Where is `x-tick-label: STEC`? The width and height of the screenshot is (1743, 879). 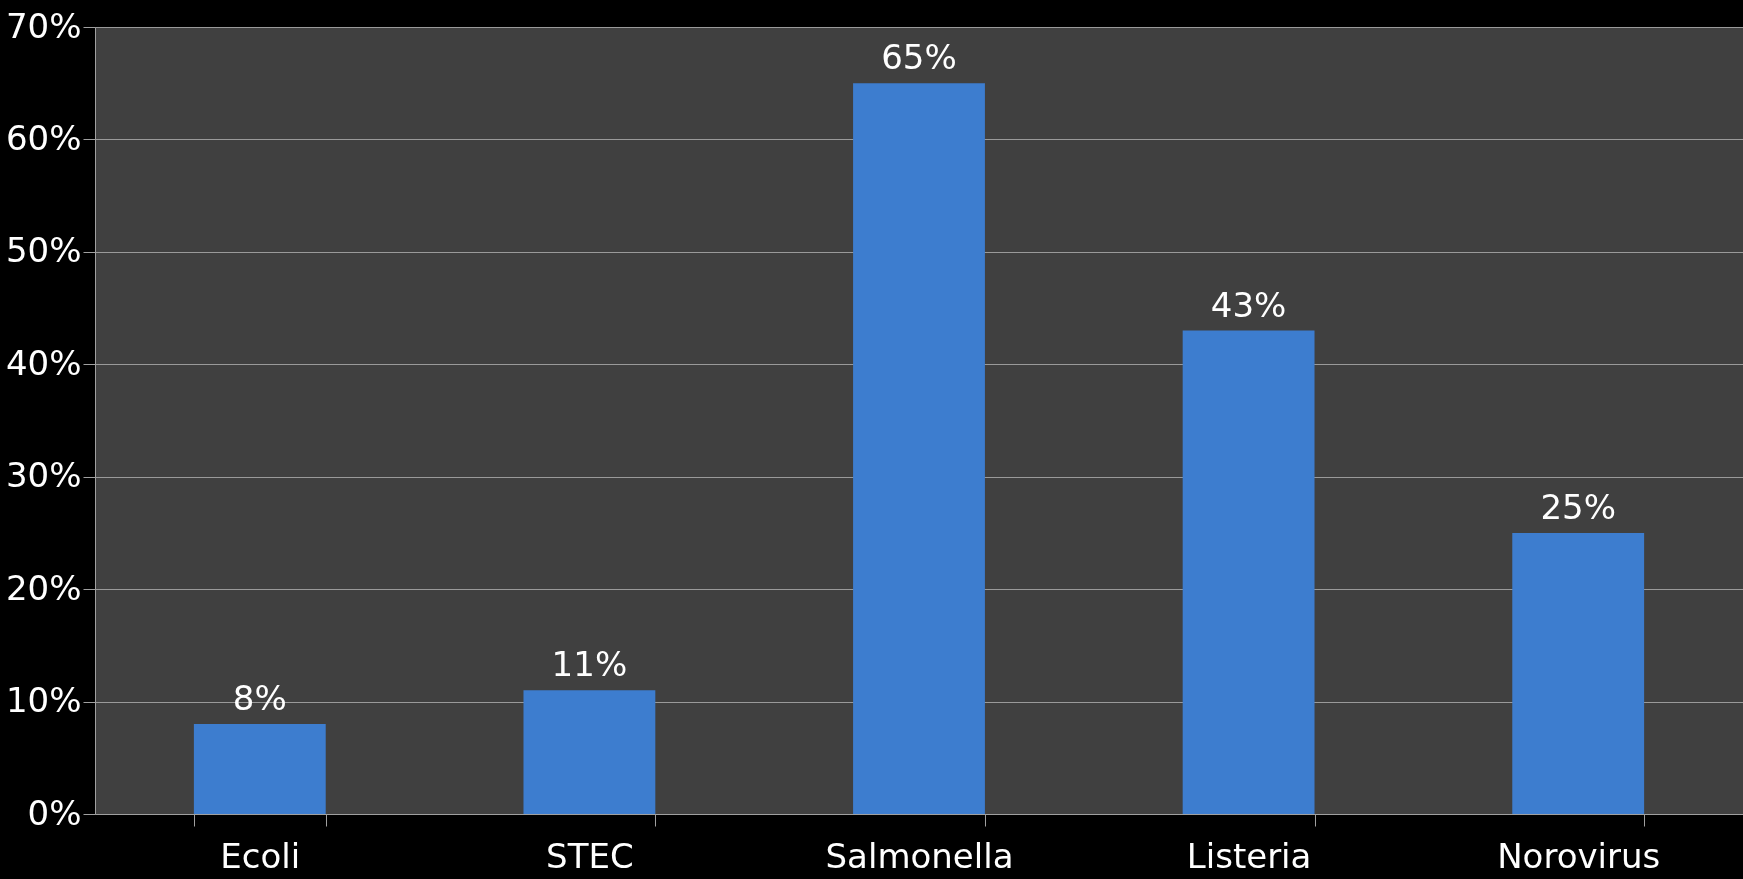 x-tick-label: STEC is located at coordinates (590, 855).